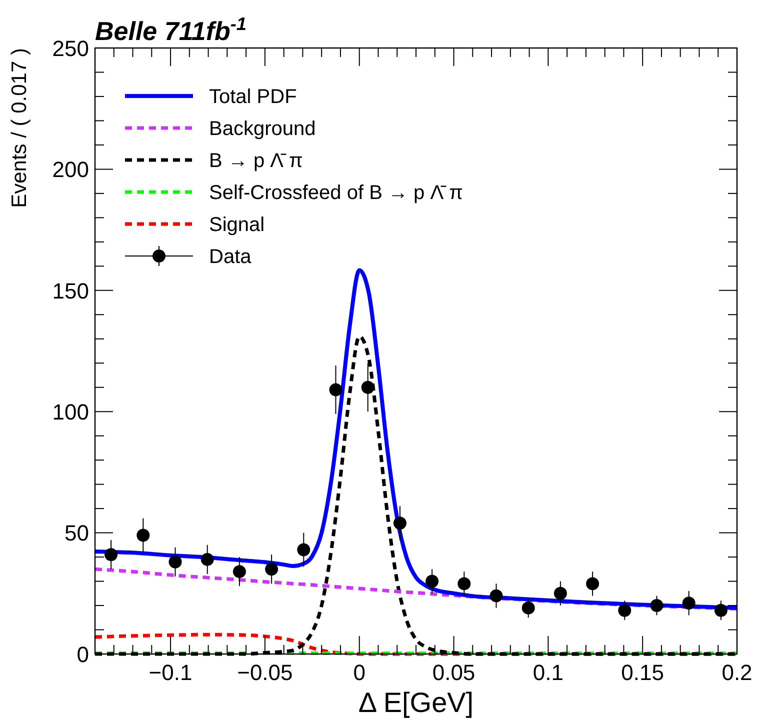 Image resolution: width=758 pixels, height=724 pixels. What do you see at coordinates (265, 672) in the screenshot?
I see `x-tick-label: −0.05` at bounding box center [265, 672].